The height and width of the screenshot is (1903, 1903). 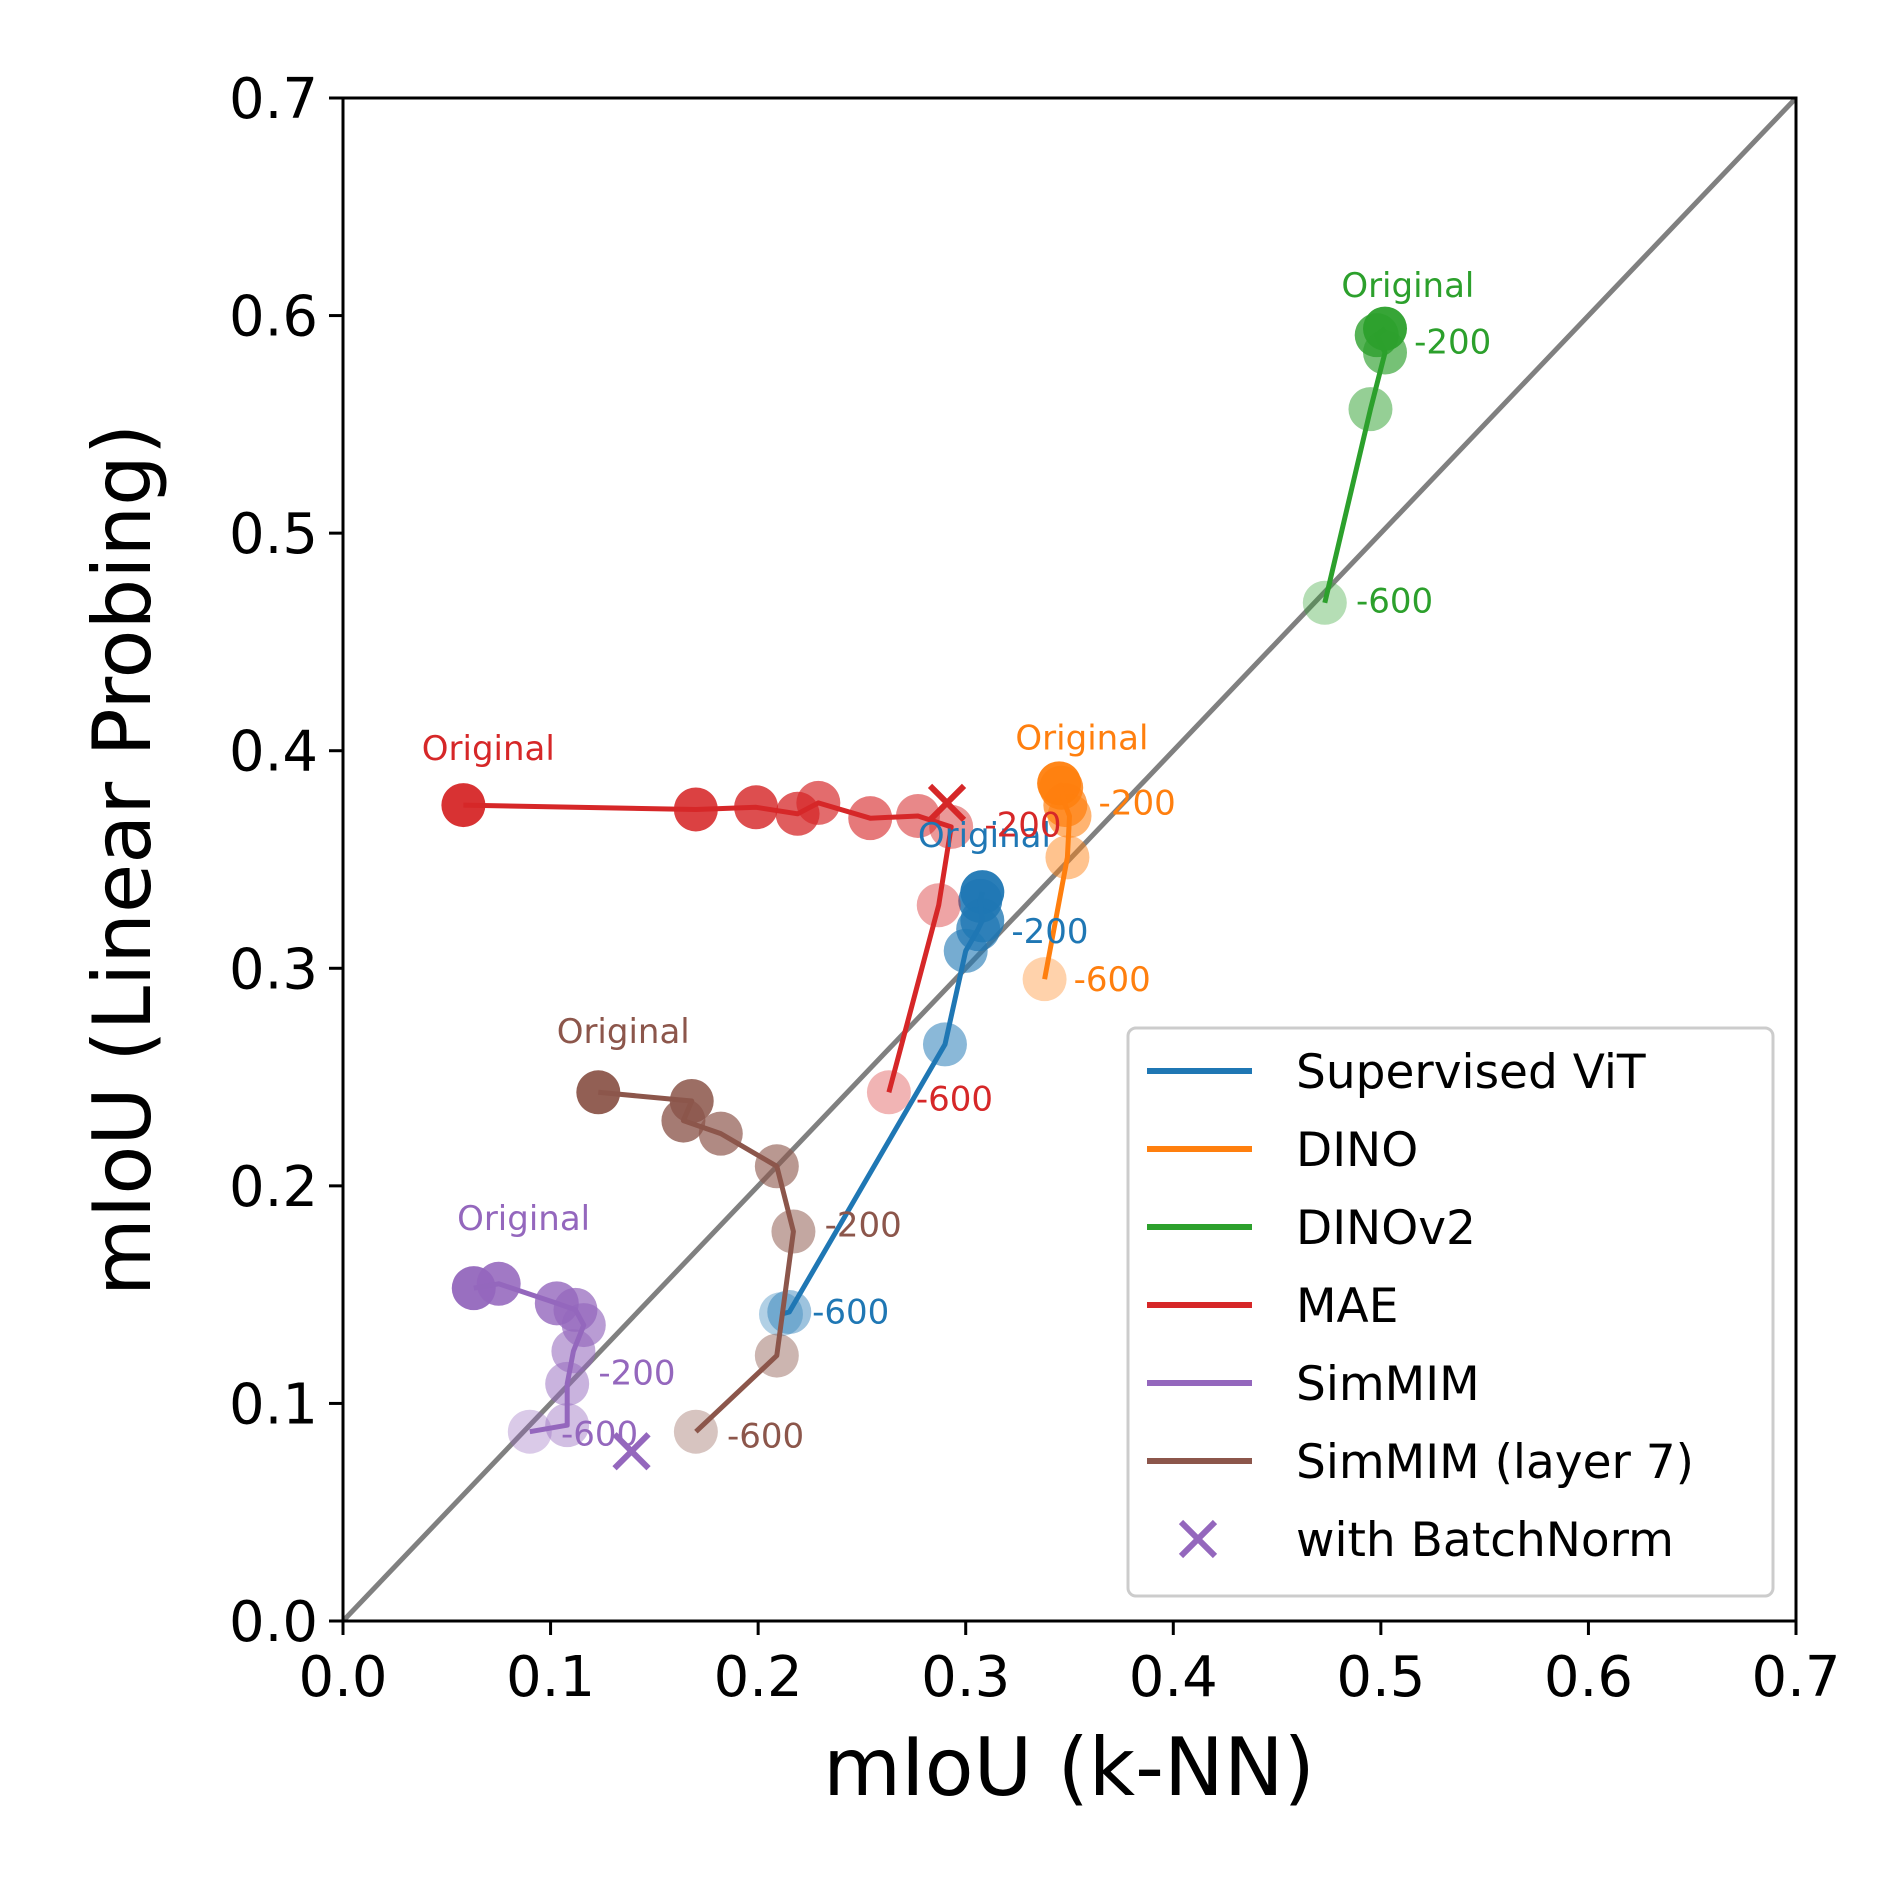 I want to click on series-line-dino, so click(x=1057, y=881).